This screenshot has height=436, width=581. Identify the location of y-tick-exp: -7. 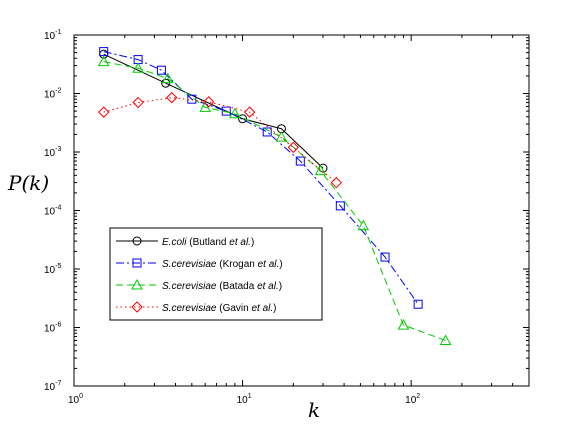
(58, 383).